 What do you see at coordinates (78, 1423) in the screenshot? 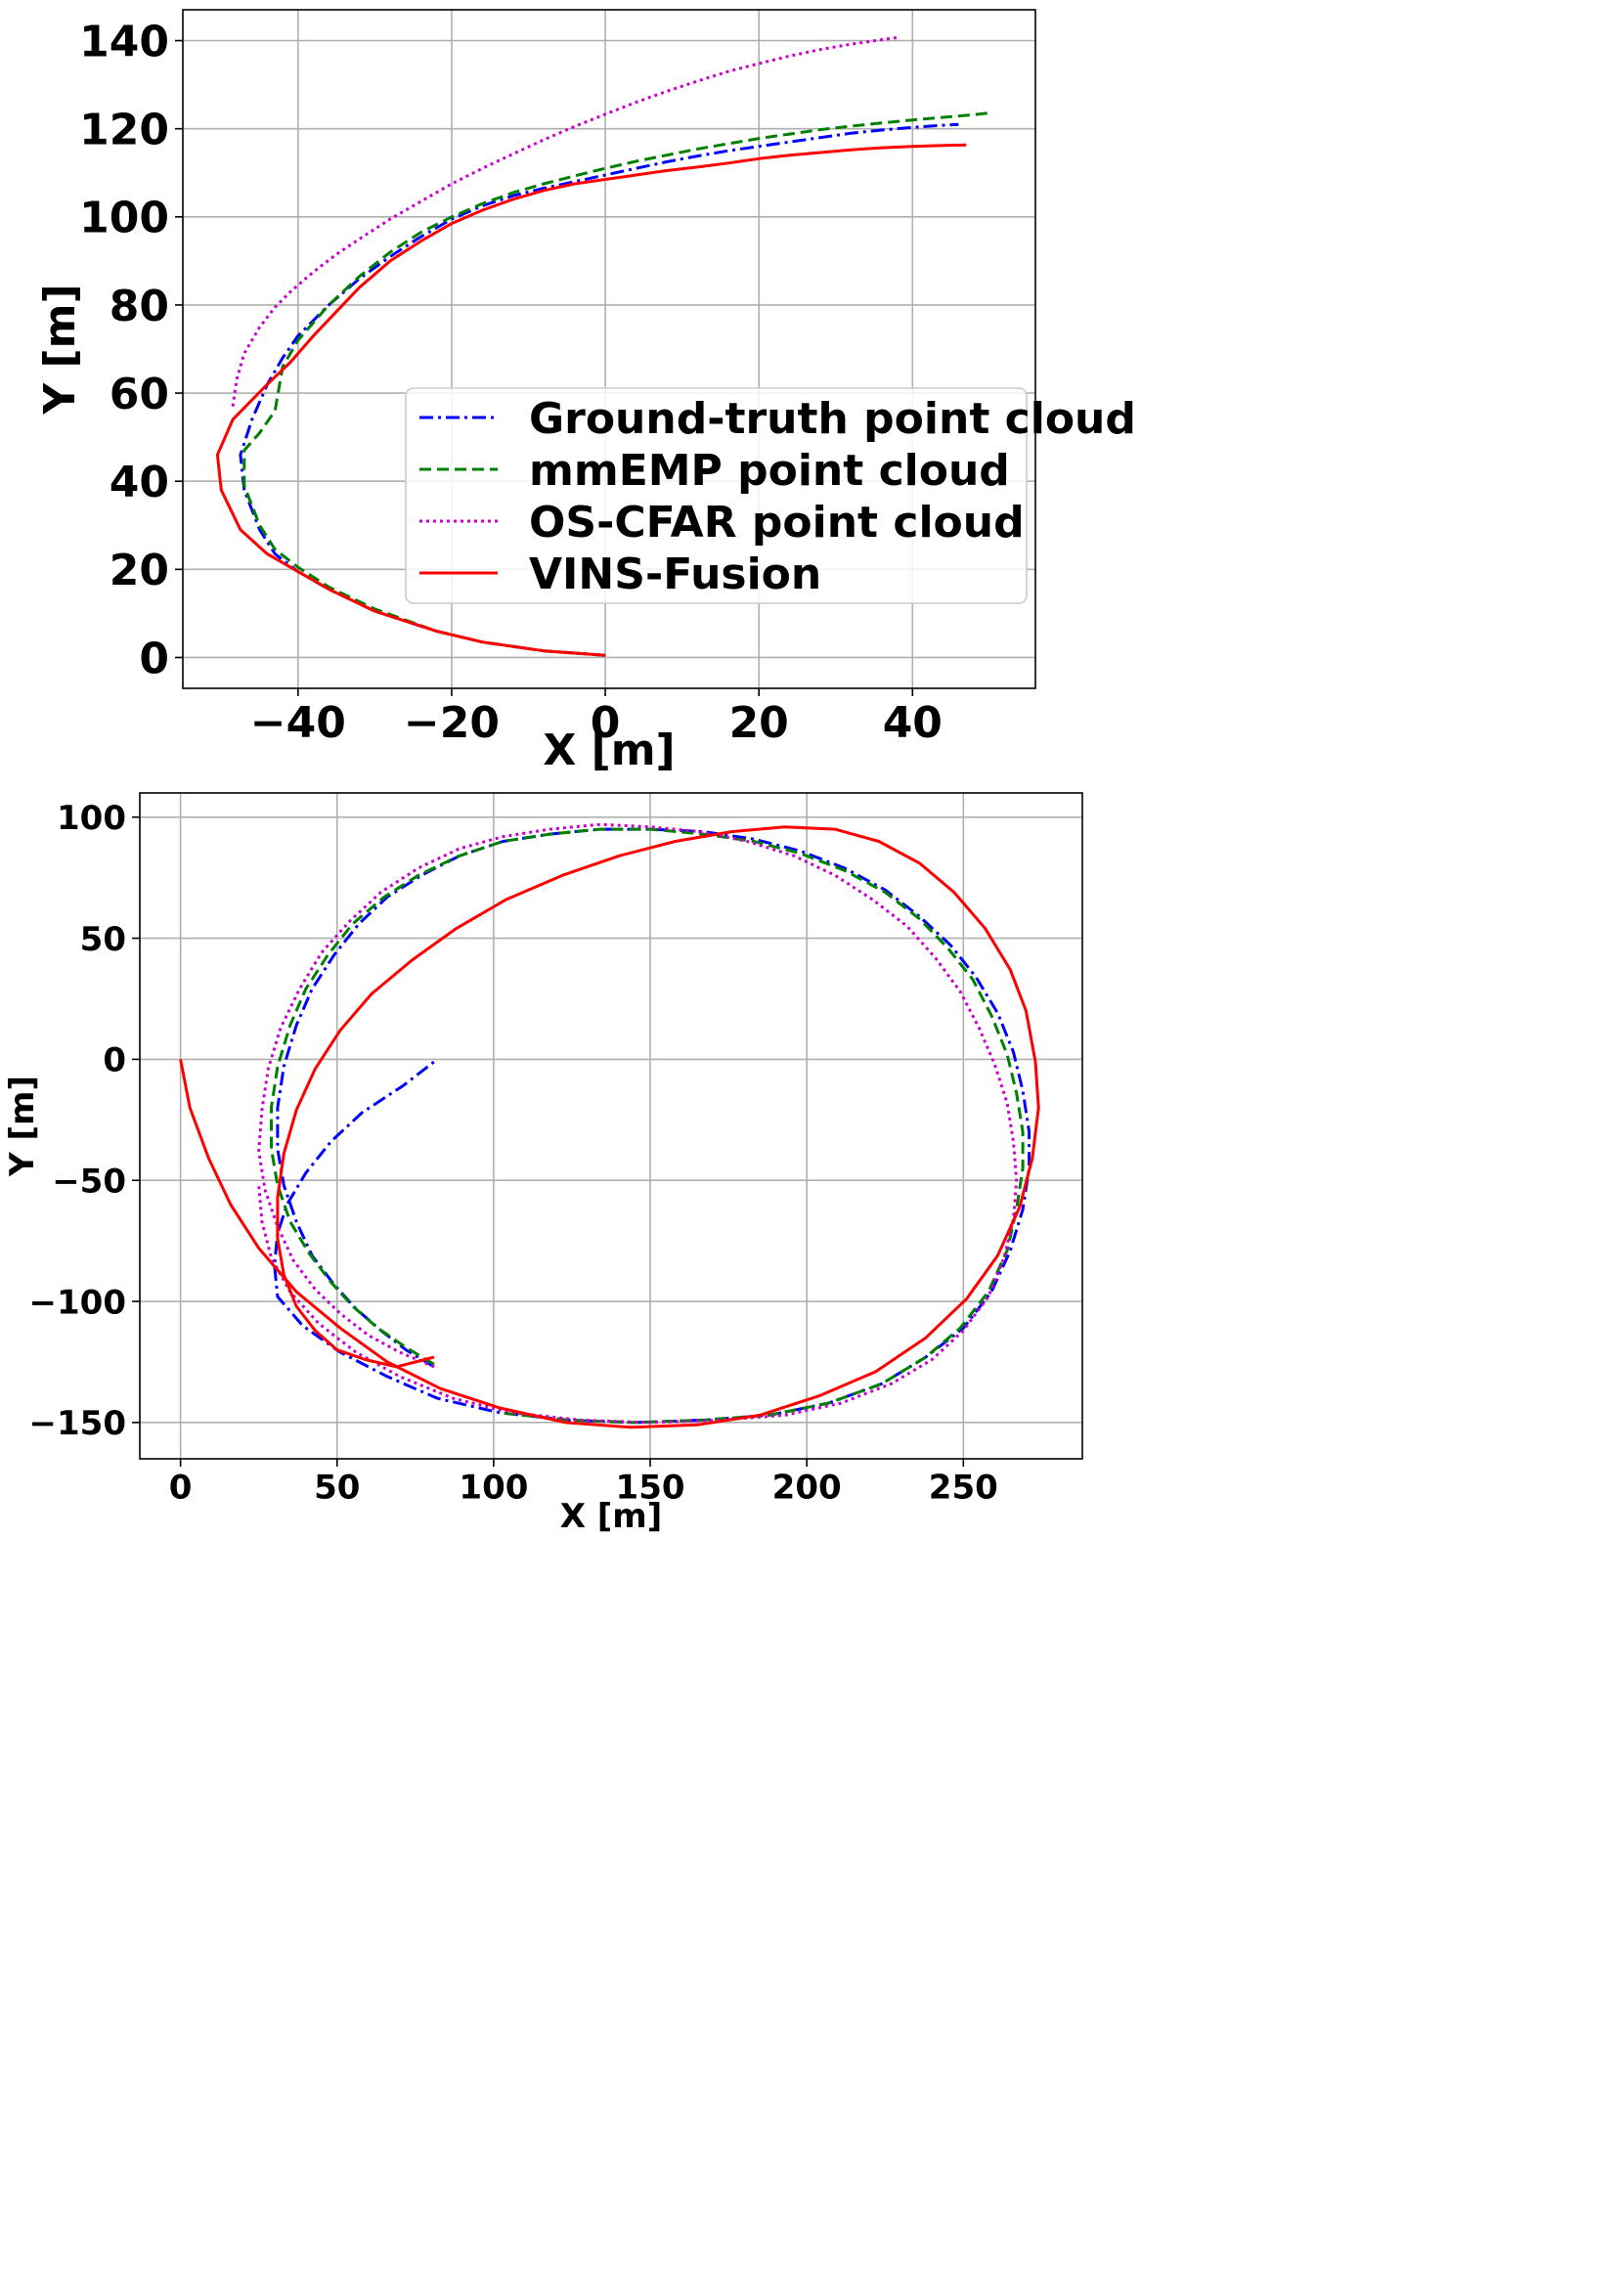
I see `y-tick-label: −150` at bounding box center [78, 1423].